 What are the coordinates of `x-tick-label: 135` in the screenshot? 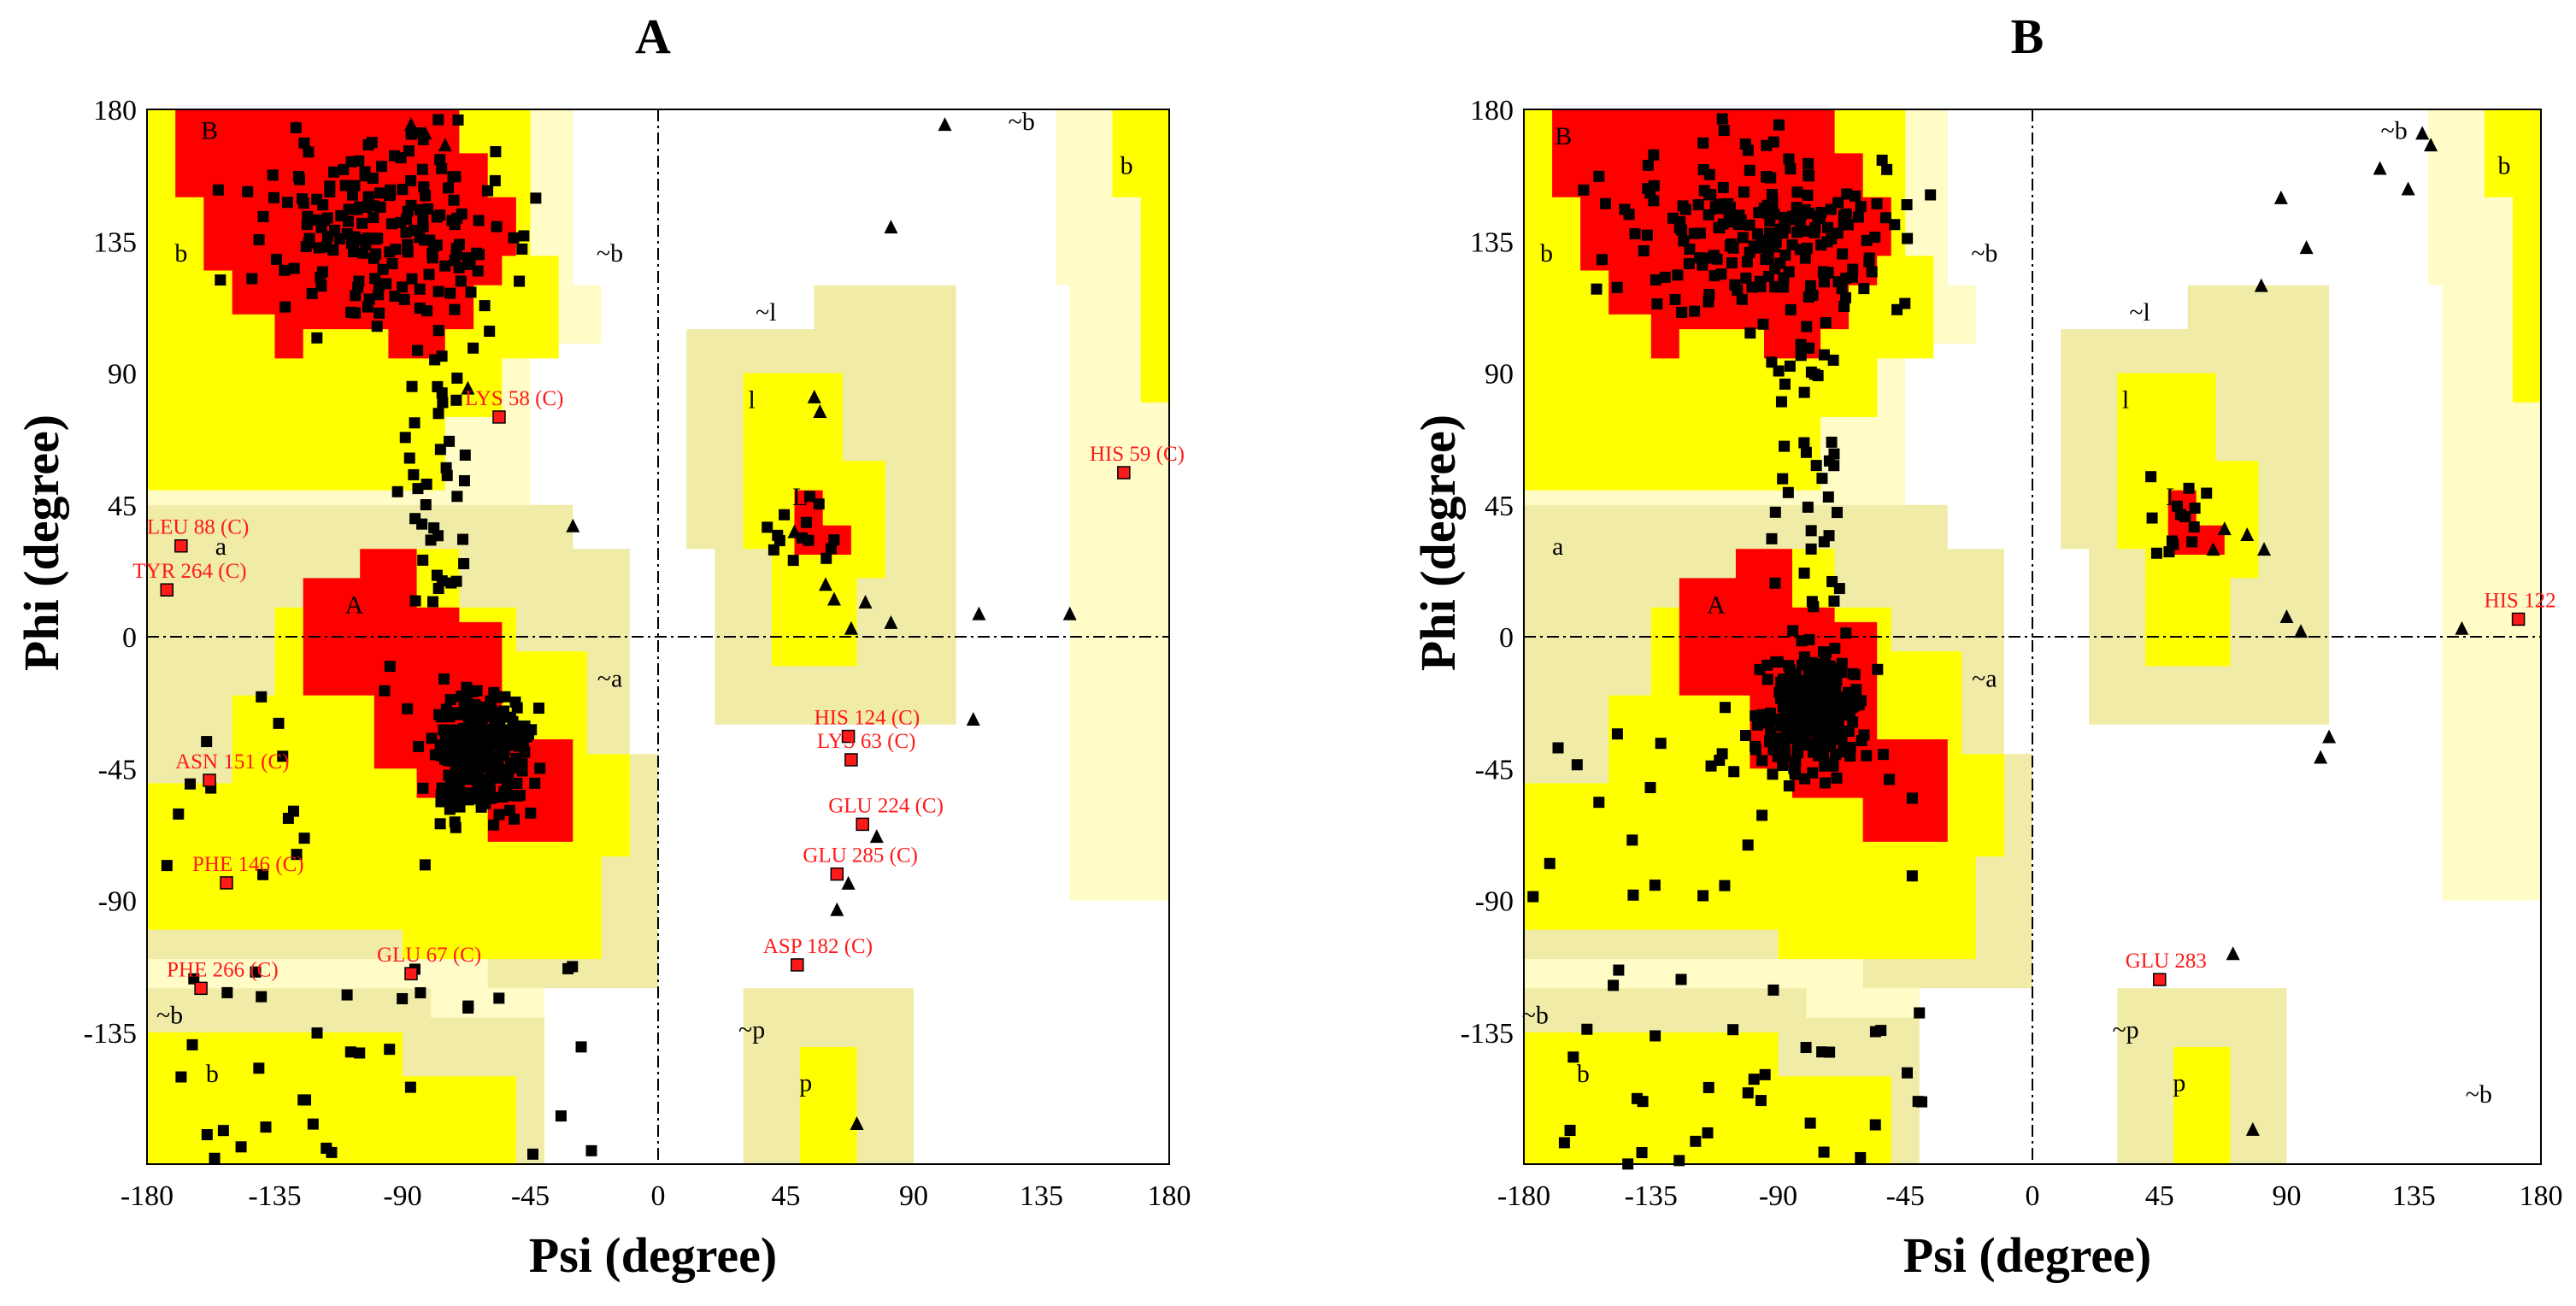 It's located at (2414, 1196).